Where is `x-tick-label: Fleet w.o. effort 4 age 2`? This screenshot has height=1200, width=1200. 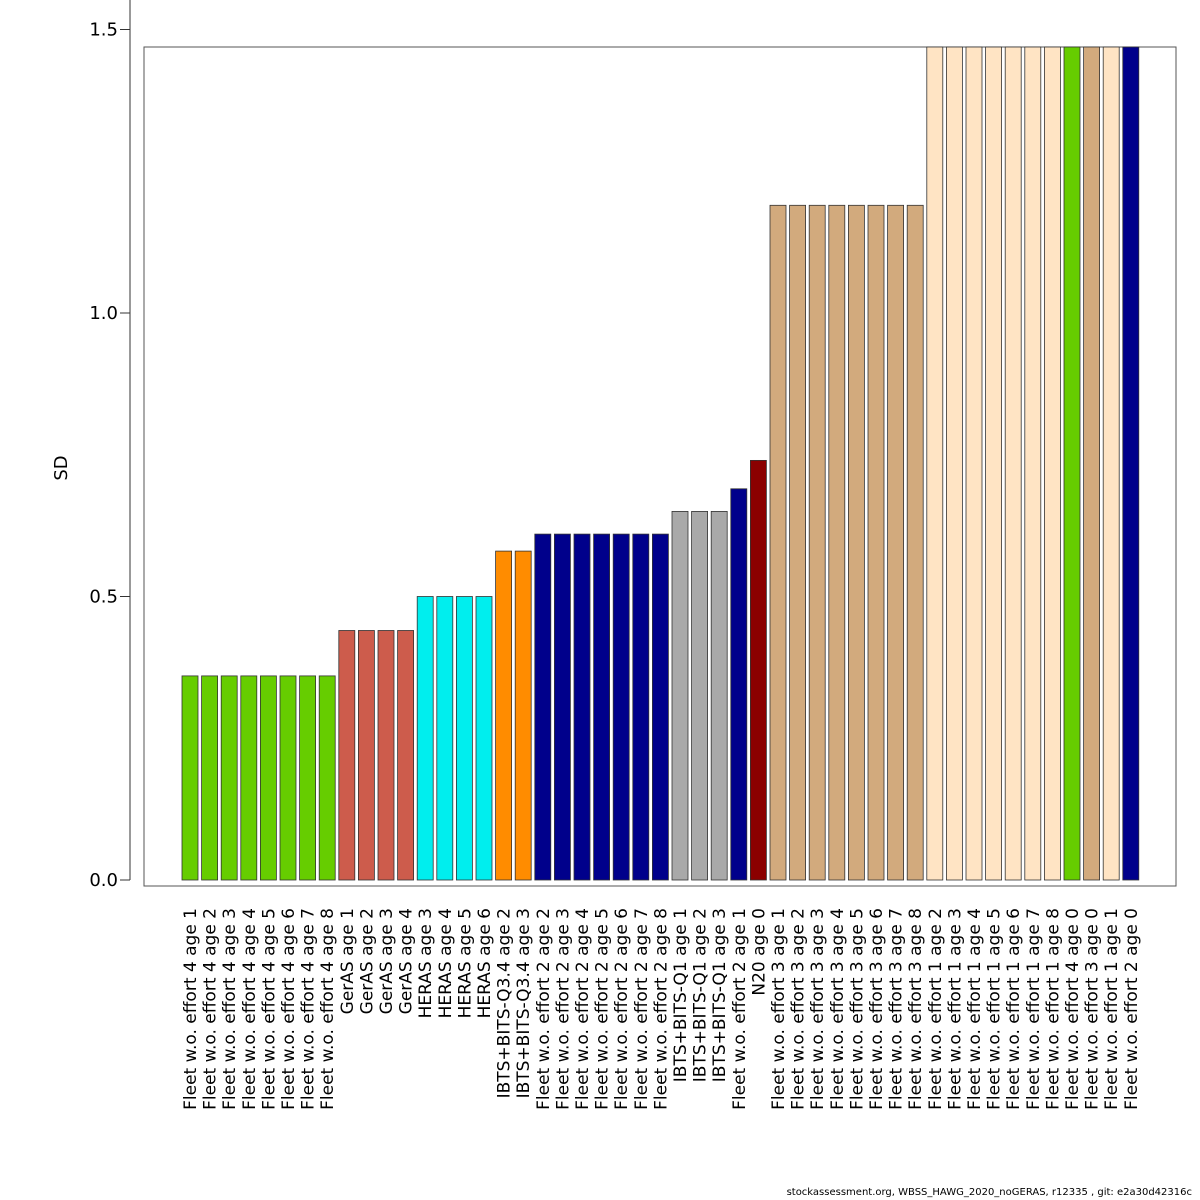
x-tick-label: Fleet w.o. effort 4 age 2 is located at coordinates (211, 1009).